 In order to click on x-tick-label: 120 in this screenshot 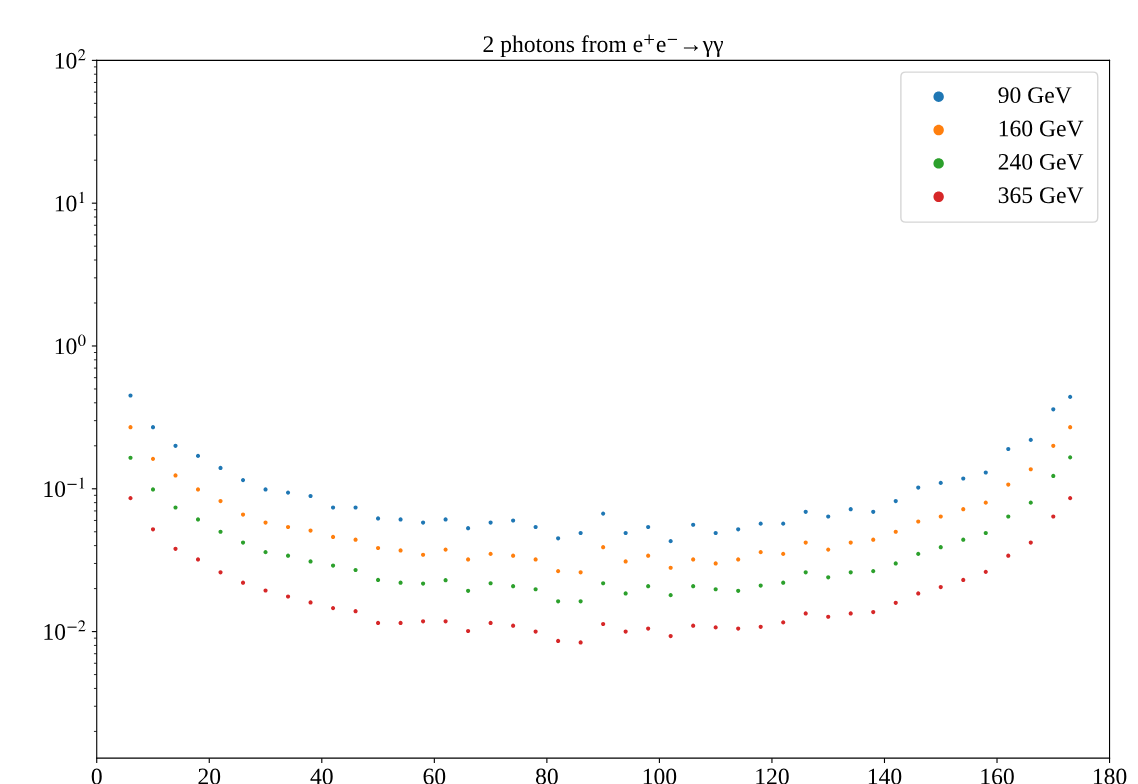, I will do `click(772, 776)`.